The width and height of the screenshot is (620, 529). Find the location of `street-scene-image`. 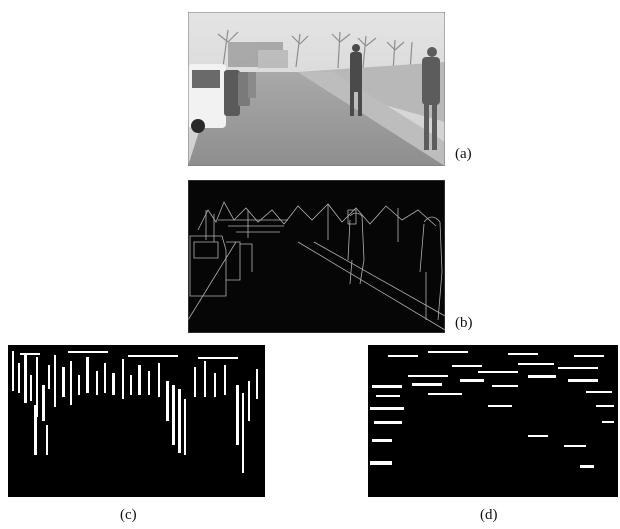

street-scene-image is located at coordinates (316, 89).